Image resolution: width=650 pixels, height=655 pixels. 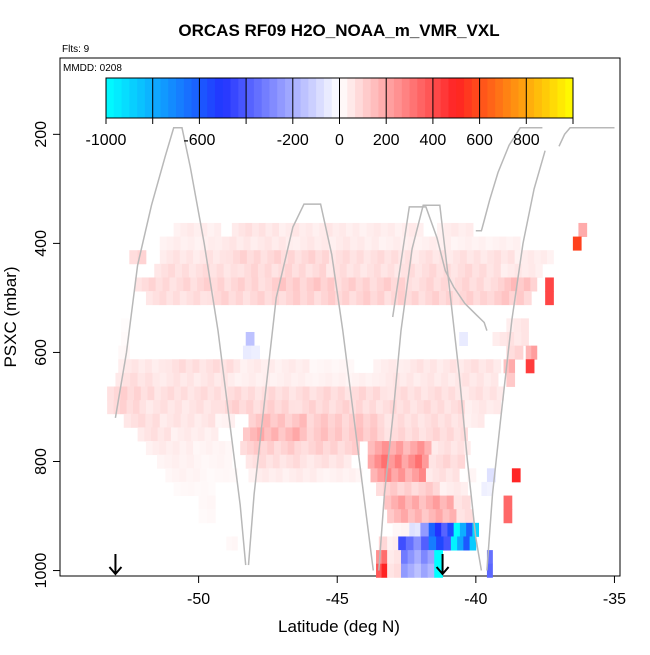 I want to click on x-tick-label: -45, so click(x=337, y=599).